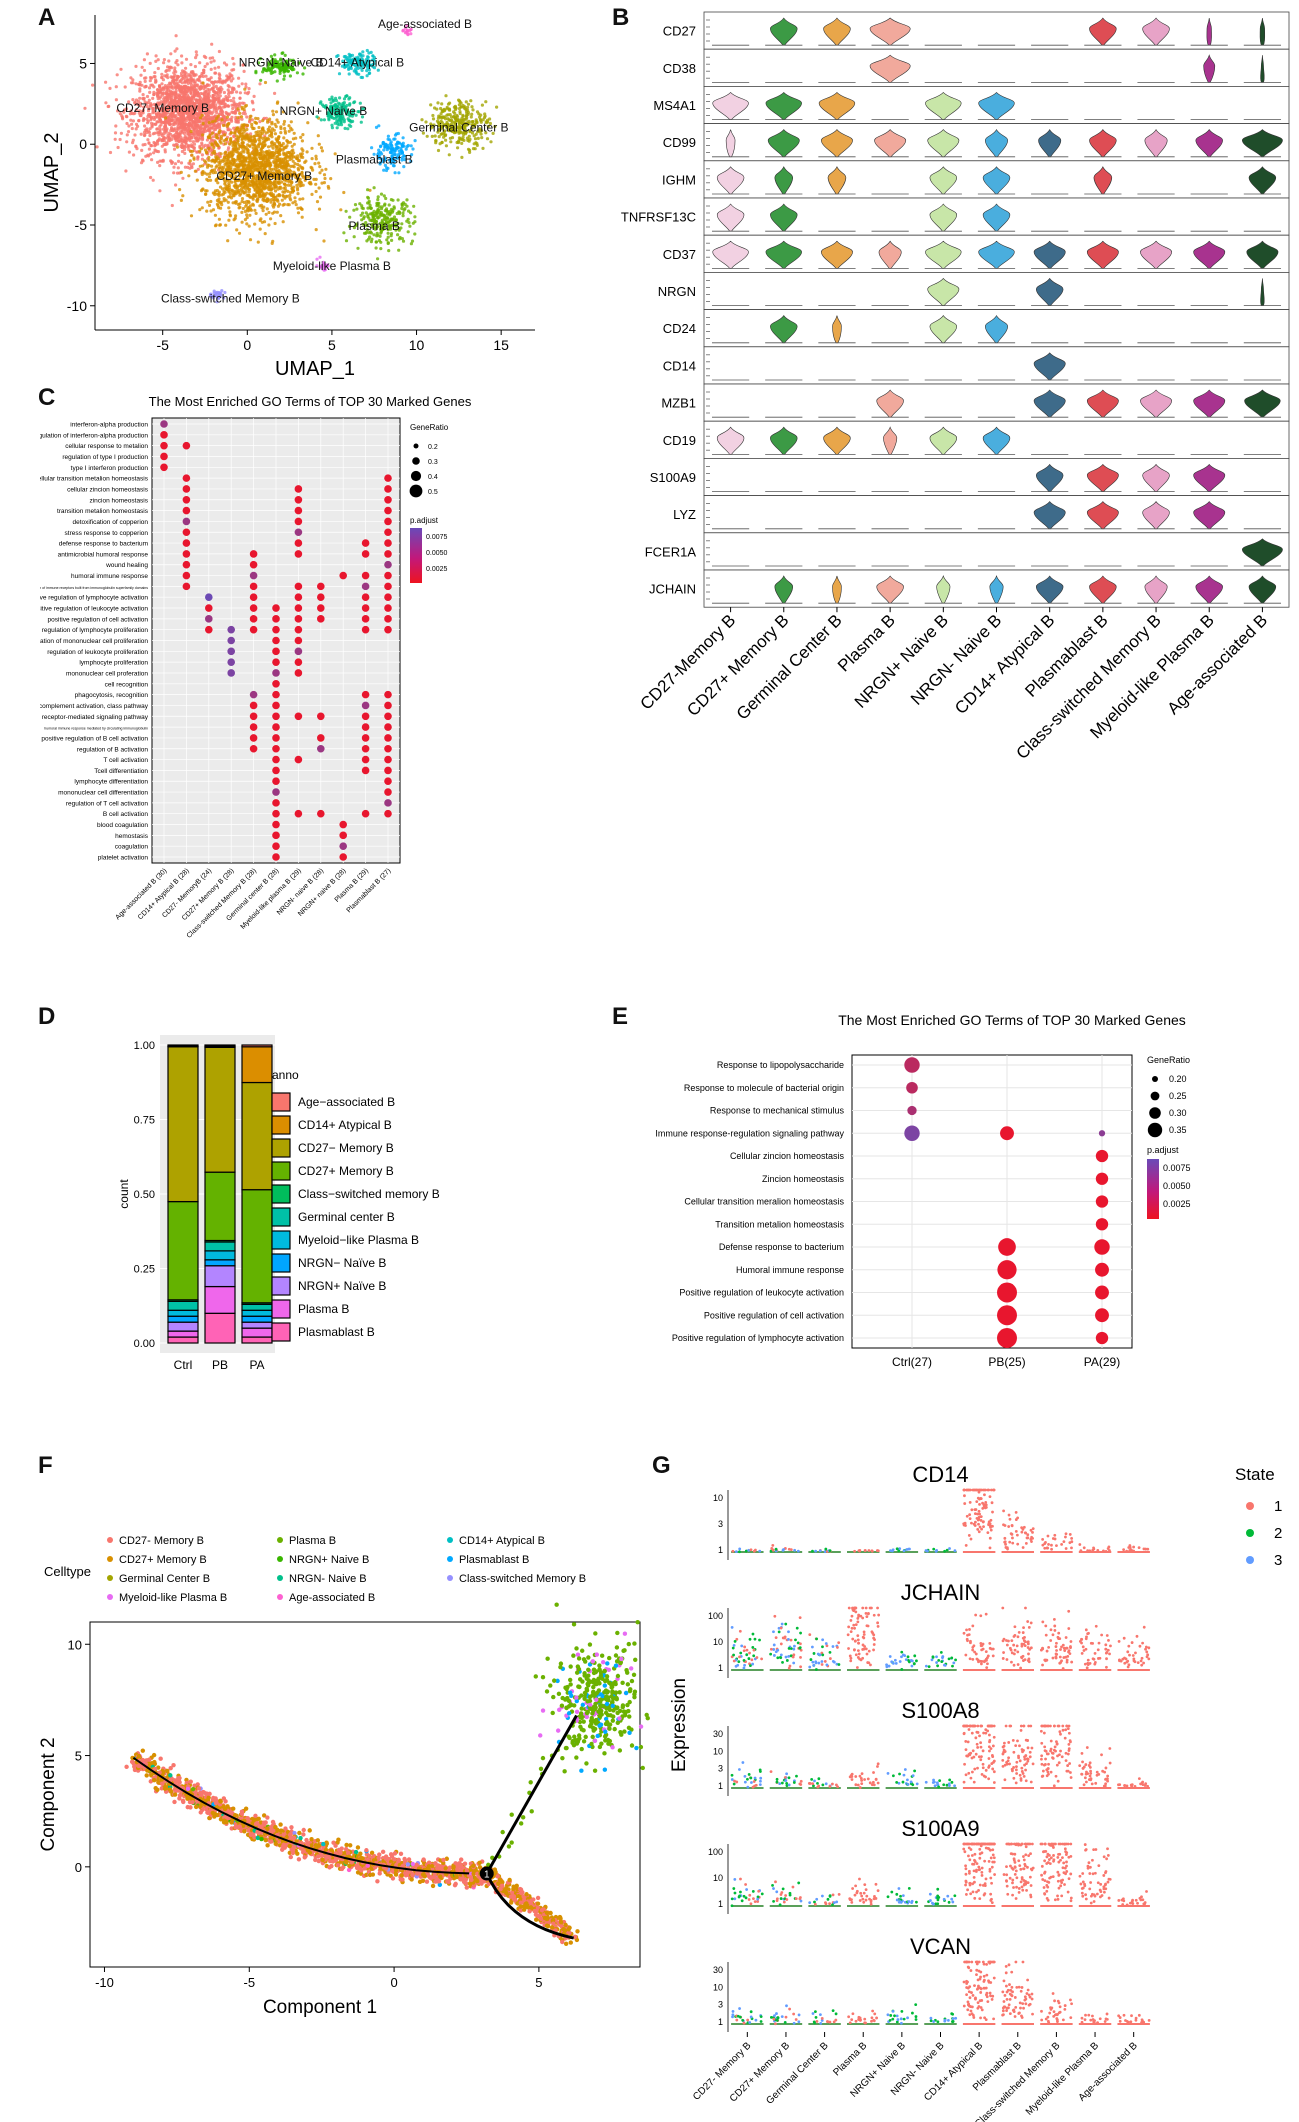 The width and height of the screenshot is (1299, 2122). What do you see at coordinates (996, 551) in the screenshot?
I see `violin-row-frame` at bounding box center [996, 551].